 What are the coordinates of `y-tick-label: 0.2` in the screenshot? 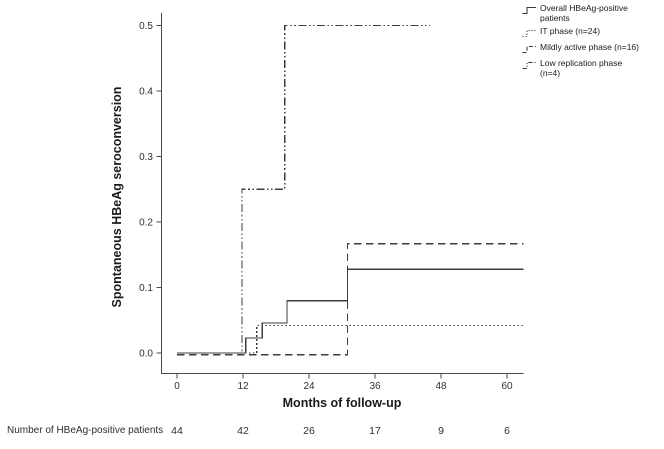 It's located at (146, 223).